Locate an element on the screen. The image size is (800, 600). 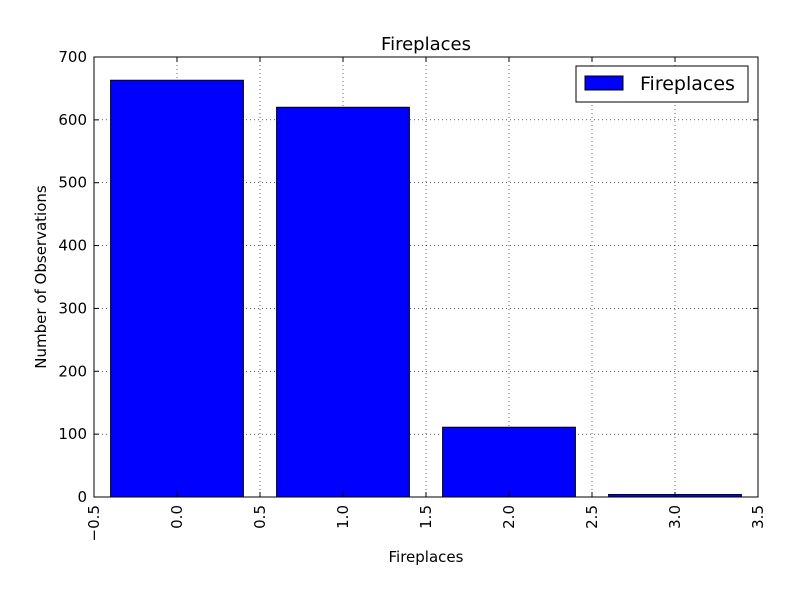
x-tick-label: 1.0 is located at coordinates (343, 517).